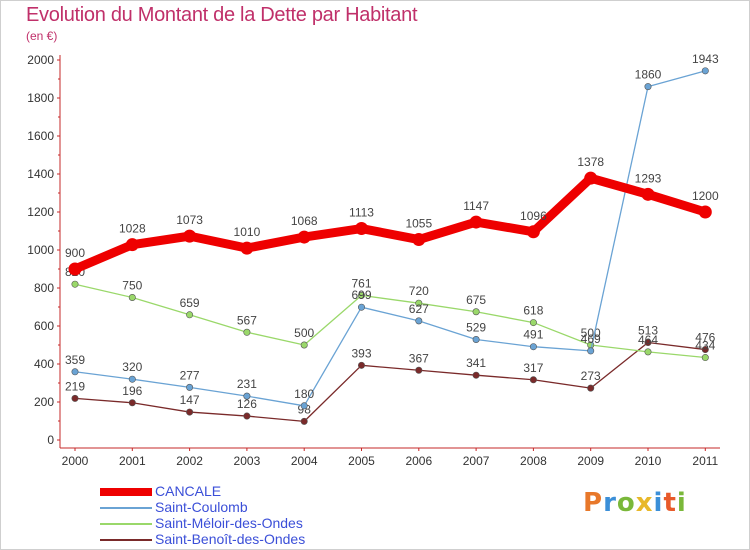 The width and height of the screenshot is (750, 550). I want to click on data-label: 1068, so click(304, 221).